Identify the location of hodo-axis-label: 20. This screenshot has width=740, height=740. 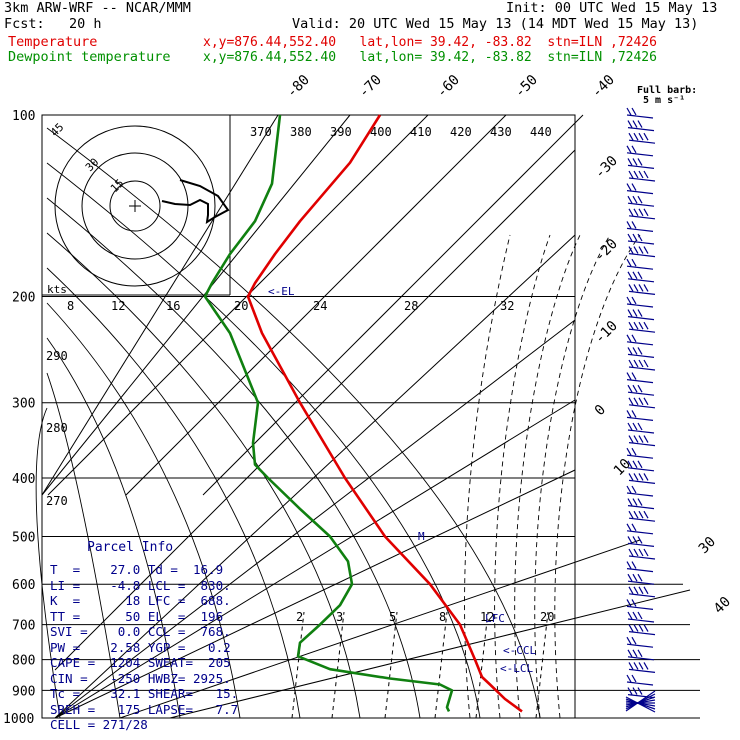
(241, 306).